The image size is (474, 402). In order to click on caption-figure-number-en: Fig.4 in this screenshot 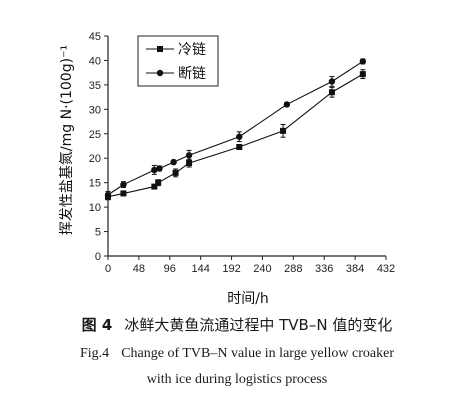, I will do `click(95, 353)`.